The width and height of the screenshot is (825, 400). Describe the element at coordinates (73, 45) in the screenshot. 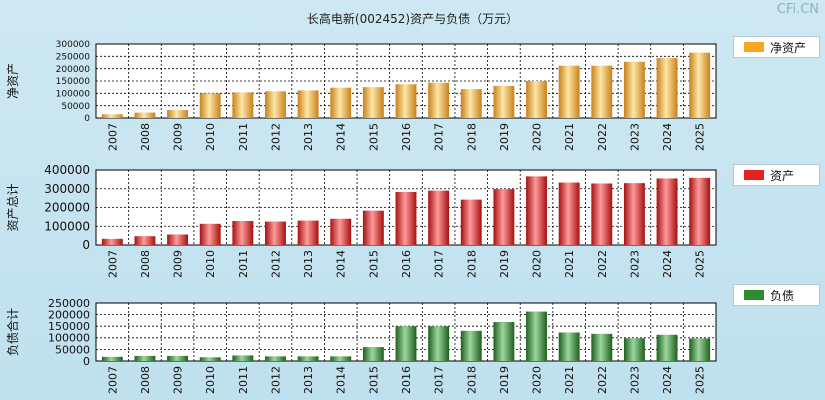

I see `y-tick-label: 300000` at that location.